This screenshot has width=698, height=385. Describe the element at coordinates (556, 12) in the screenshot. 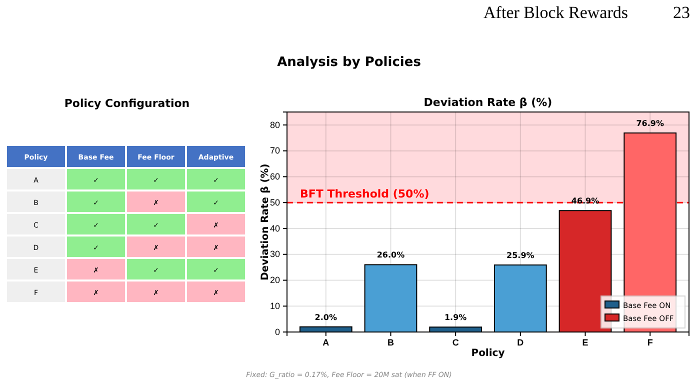

I see `text: After Block Rewards` at that location.